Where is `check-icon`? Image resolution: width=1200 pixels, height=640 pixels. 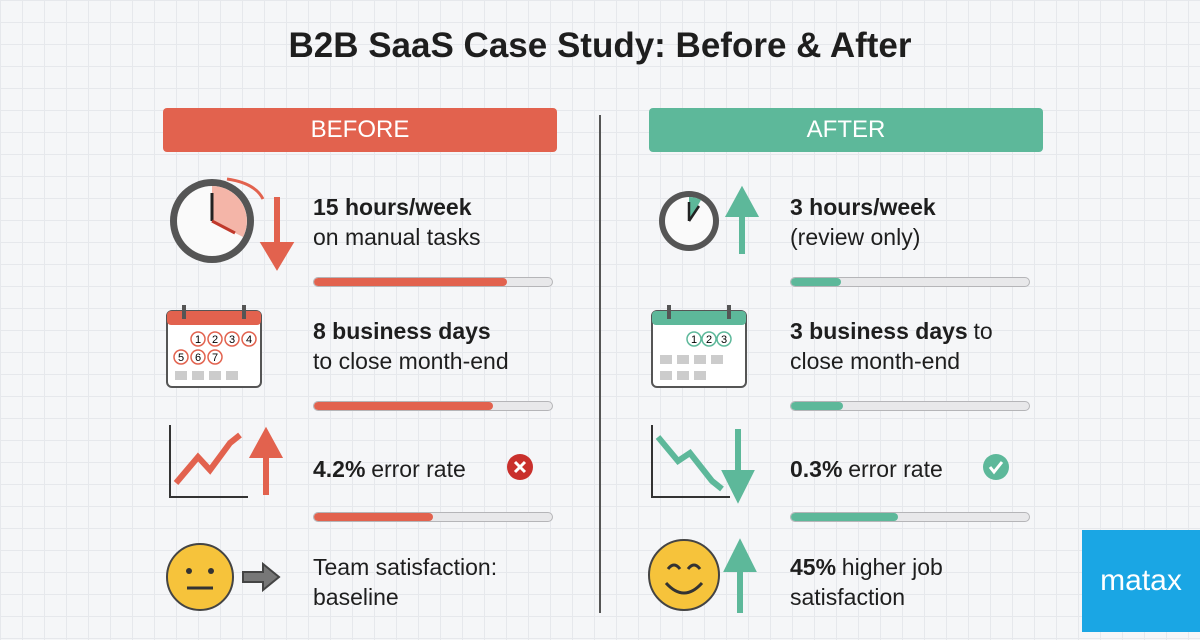
check-icon is located at coordinates (996, 467).